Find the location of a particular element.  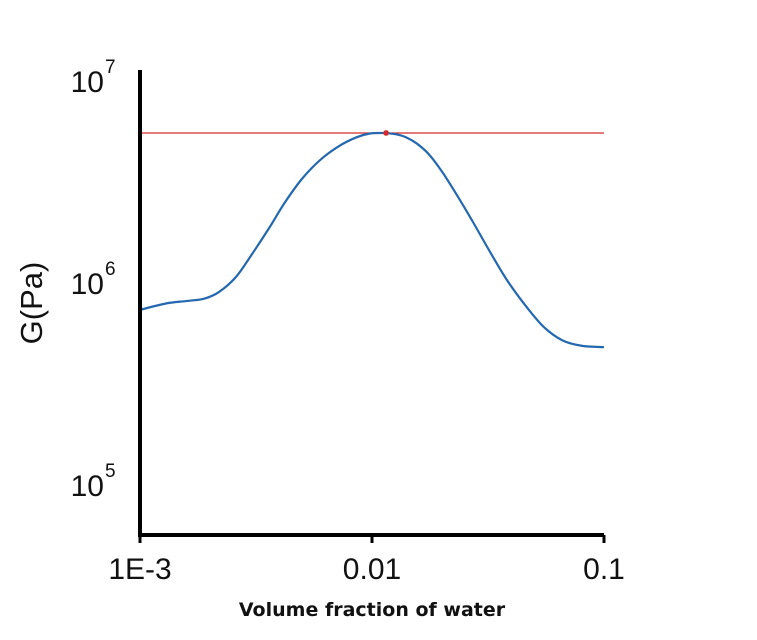

x-tick-label: 0.1 is located at coordinates (604, 569).